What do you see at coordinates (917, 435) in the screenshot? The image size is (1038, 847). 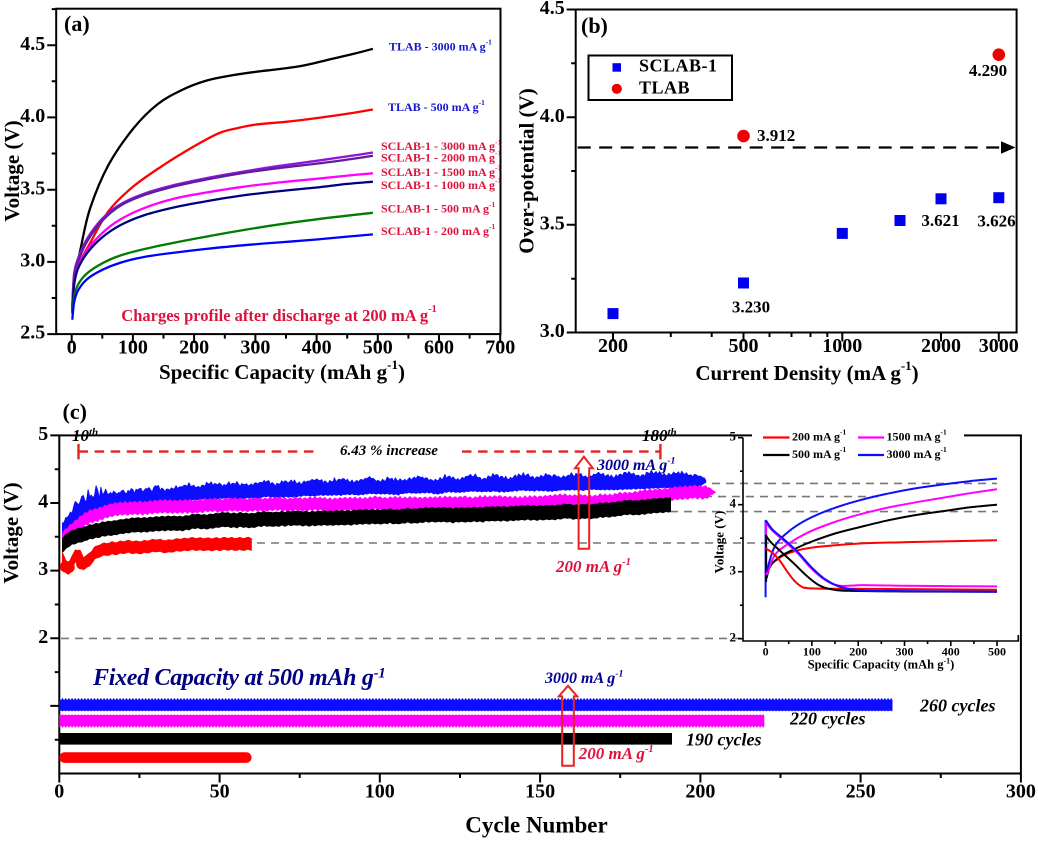 I see `svg-text: 1500 mA g-1` at bounding box center [917, 435].